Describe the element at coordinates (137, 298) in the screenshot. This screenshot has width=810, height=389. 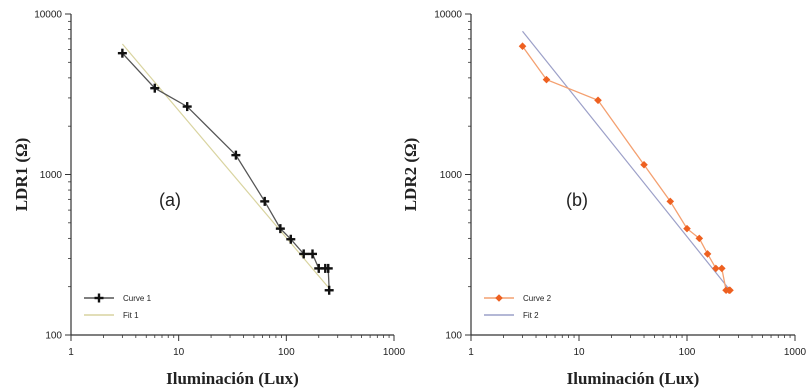
I see `legend-label-curve-1: Curve 1` at that location.